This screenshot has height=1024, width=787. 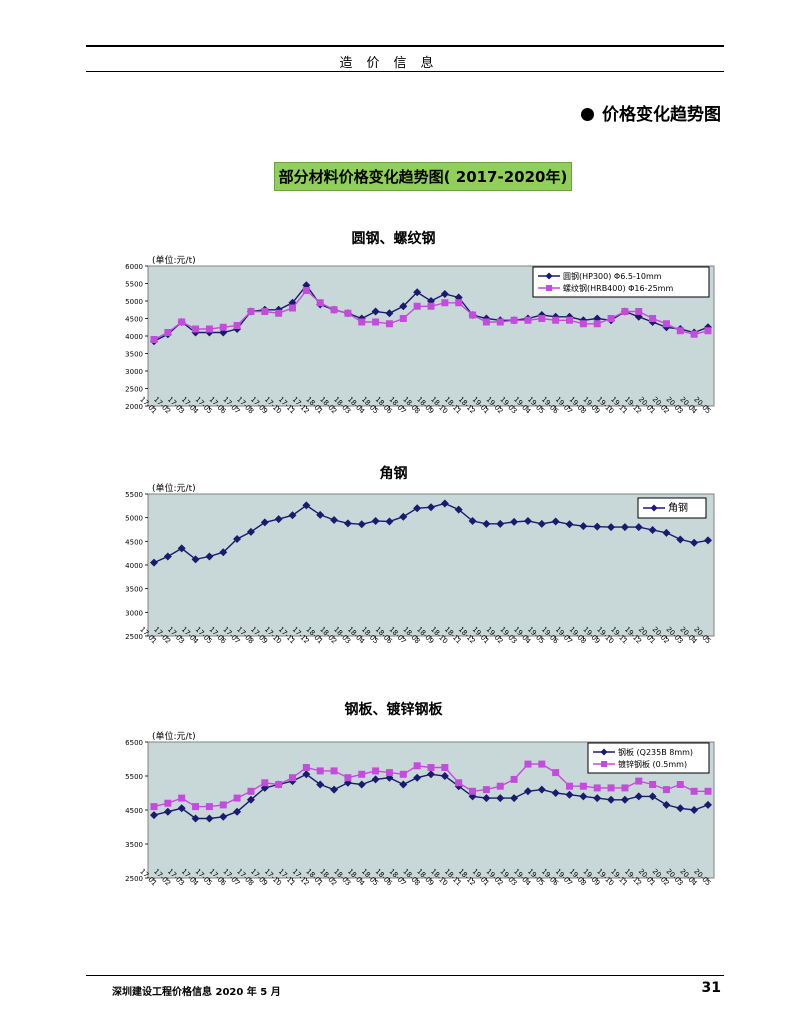 I want to click on legend-label: 圆钢(HP300) Φ6.5-10mm, so click(x=612, y=276).